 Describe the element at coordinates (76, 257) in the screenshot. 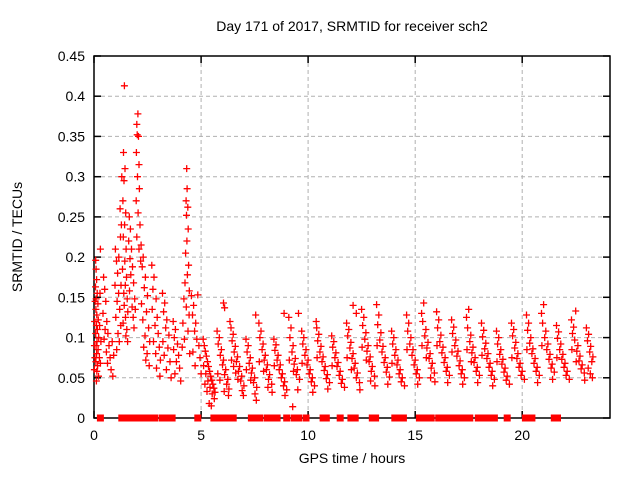

I see `y-tick-label: 0.2` at that location.